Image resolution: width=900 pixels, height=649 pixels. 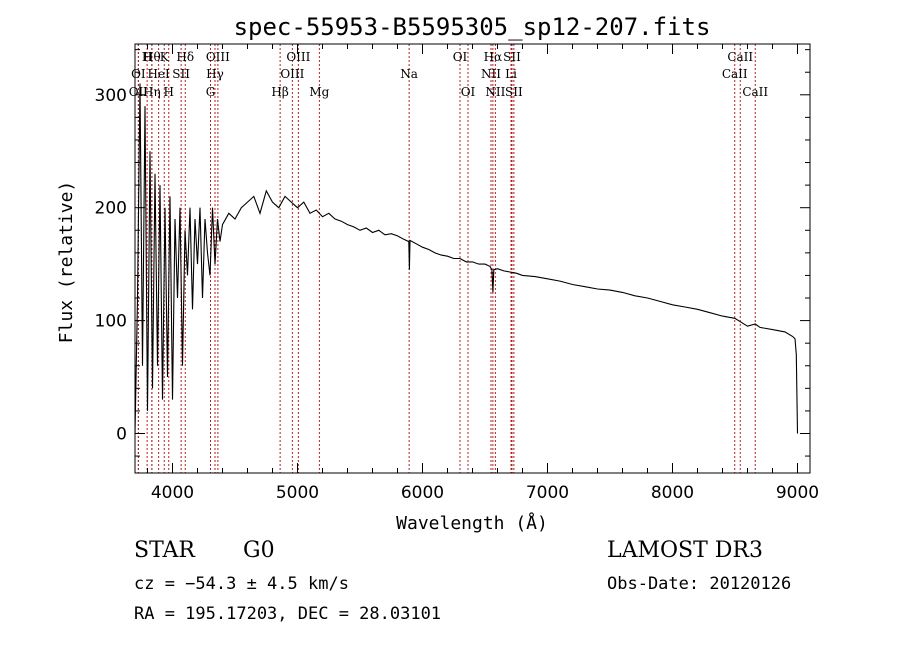 What do you see at coordinates (121, 434) in the screenshot?
I see `y-tick-label: 0` at bounding box center [121, 434].